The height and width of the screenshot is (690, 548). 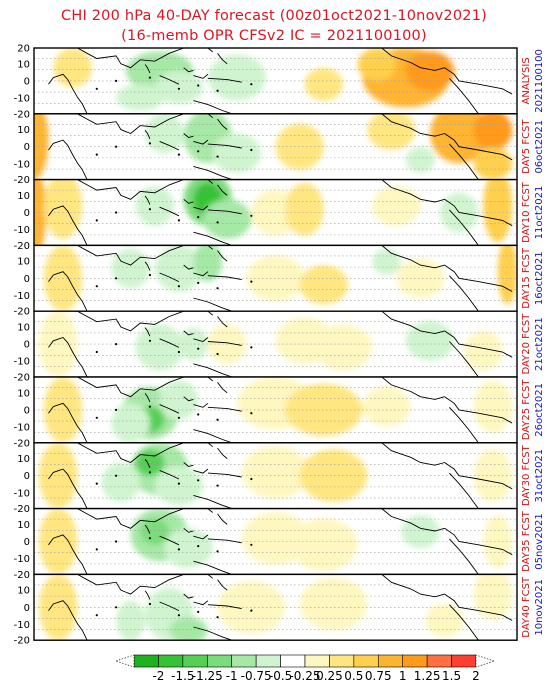 What do you see at coordinates (526, 212) in the screenshot?
I see `panel-label-top: DAY10 FCST` at bounding box center [526, 212].